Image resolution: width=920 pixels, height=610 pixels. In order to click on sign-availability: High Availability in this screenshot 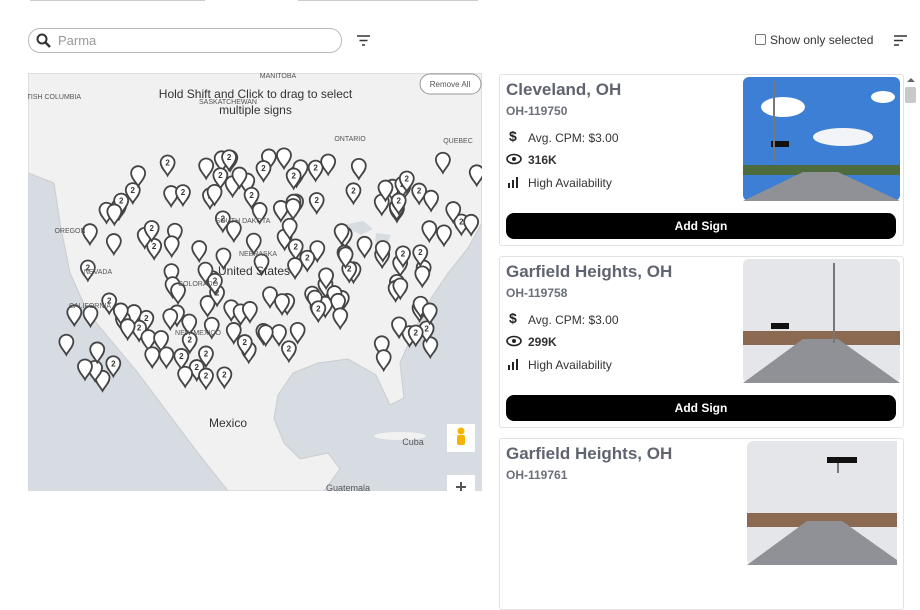, I will do `click(570, 365)`.